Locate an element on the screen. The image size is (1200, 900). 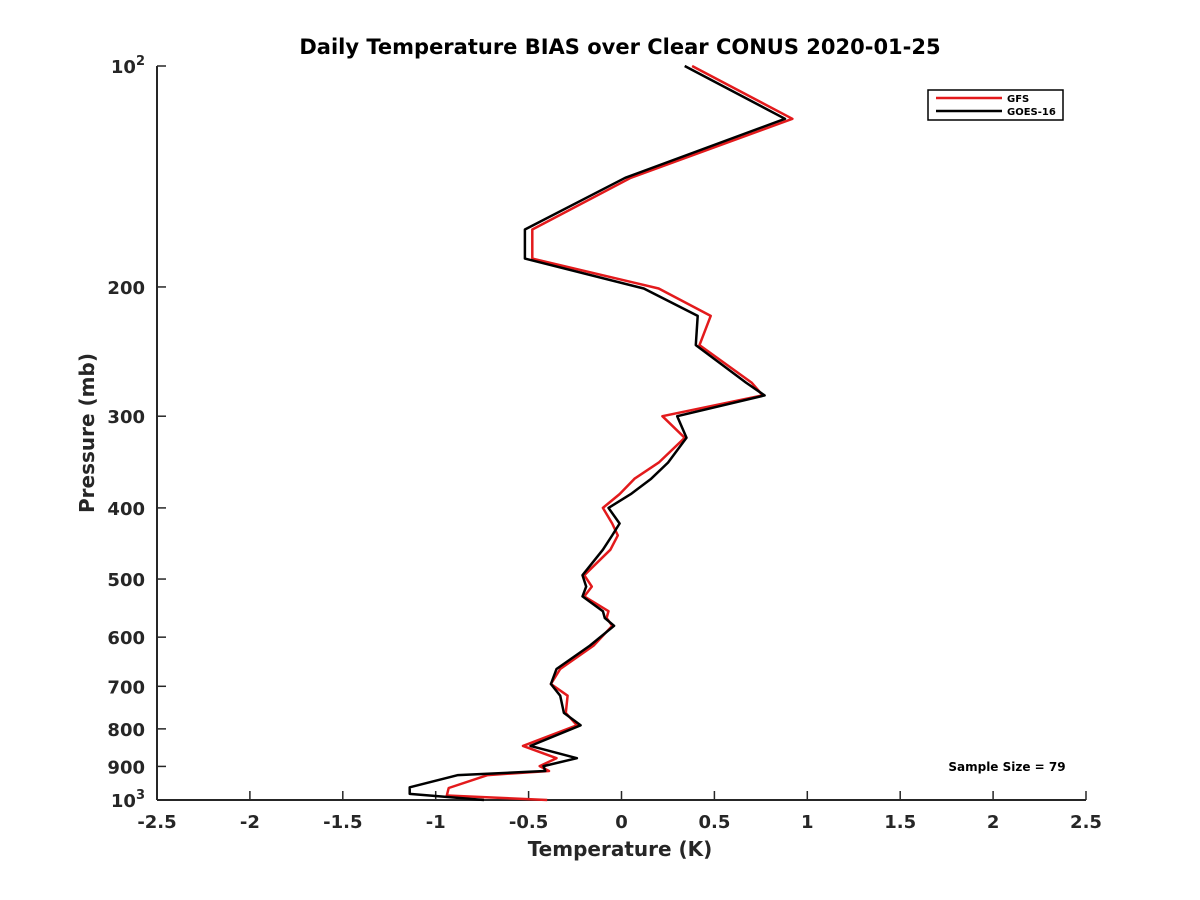
x-tick-label: 0 is located at coordinates (621, 822).